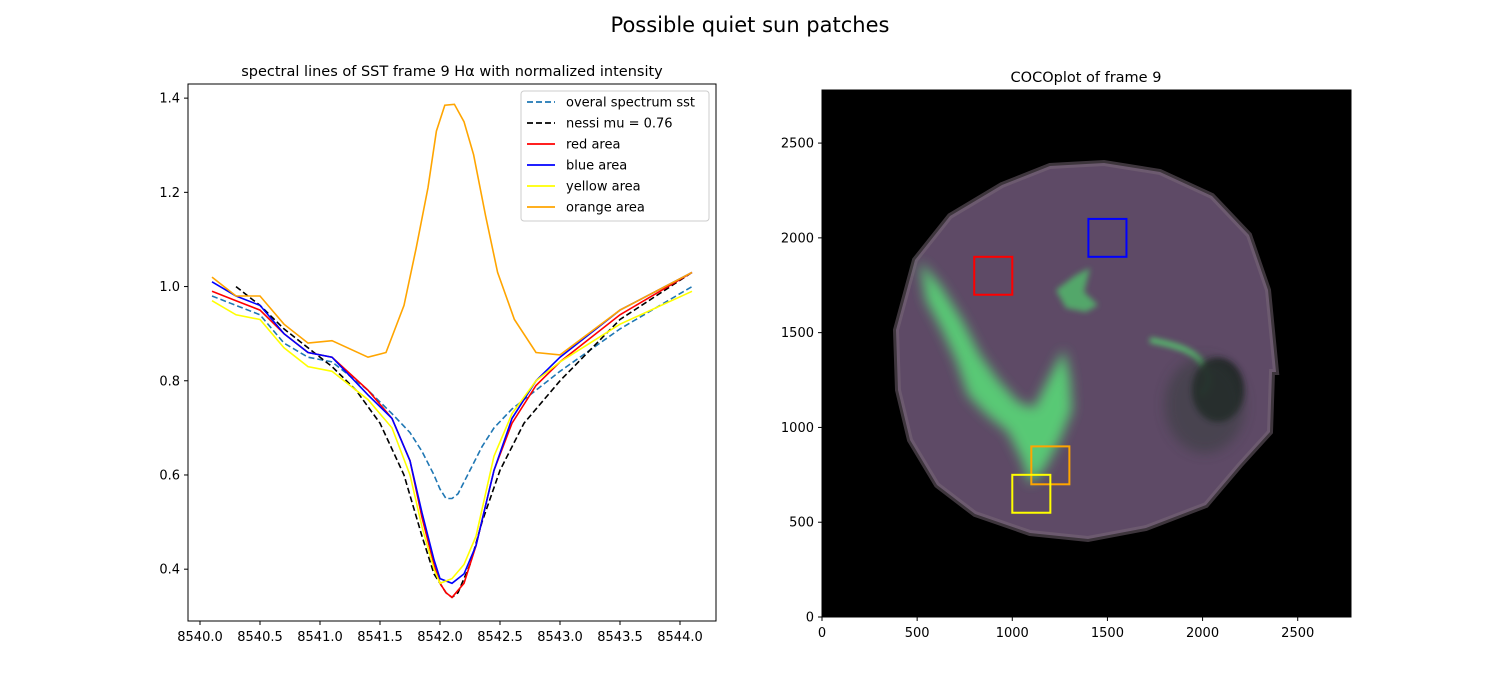  I want to click on y-tick-label: 0.6, so click(169, 475).